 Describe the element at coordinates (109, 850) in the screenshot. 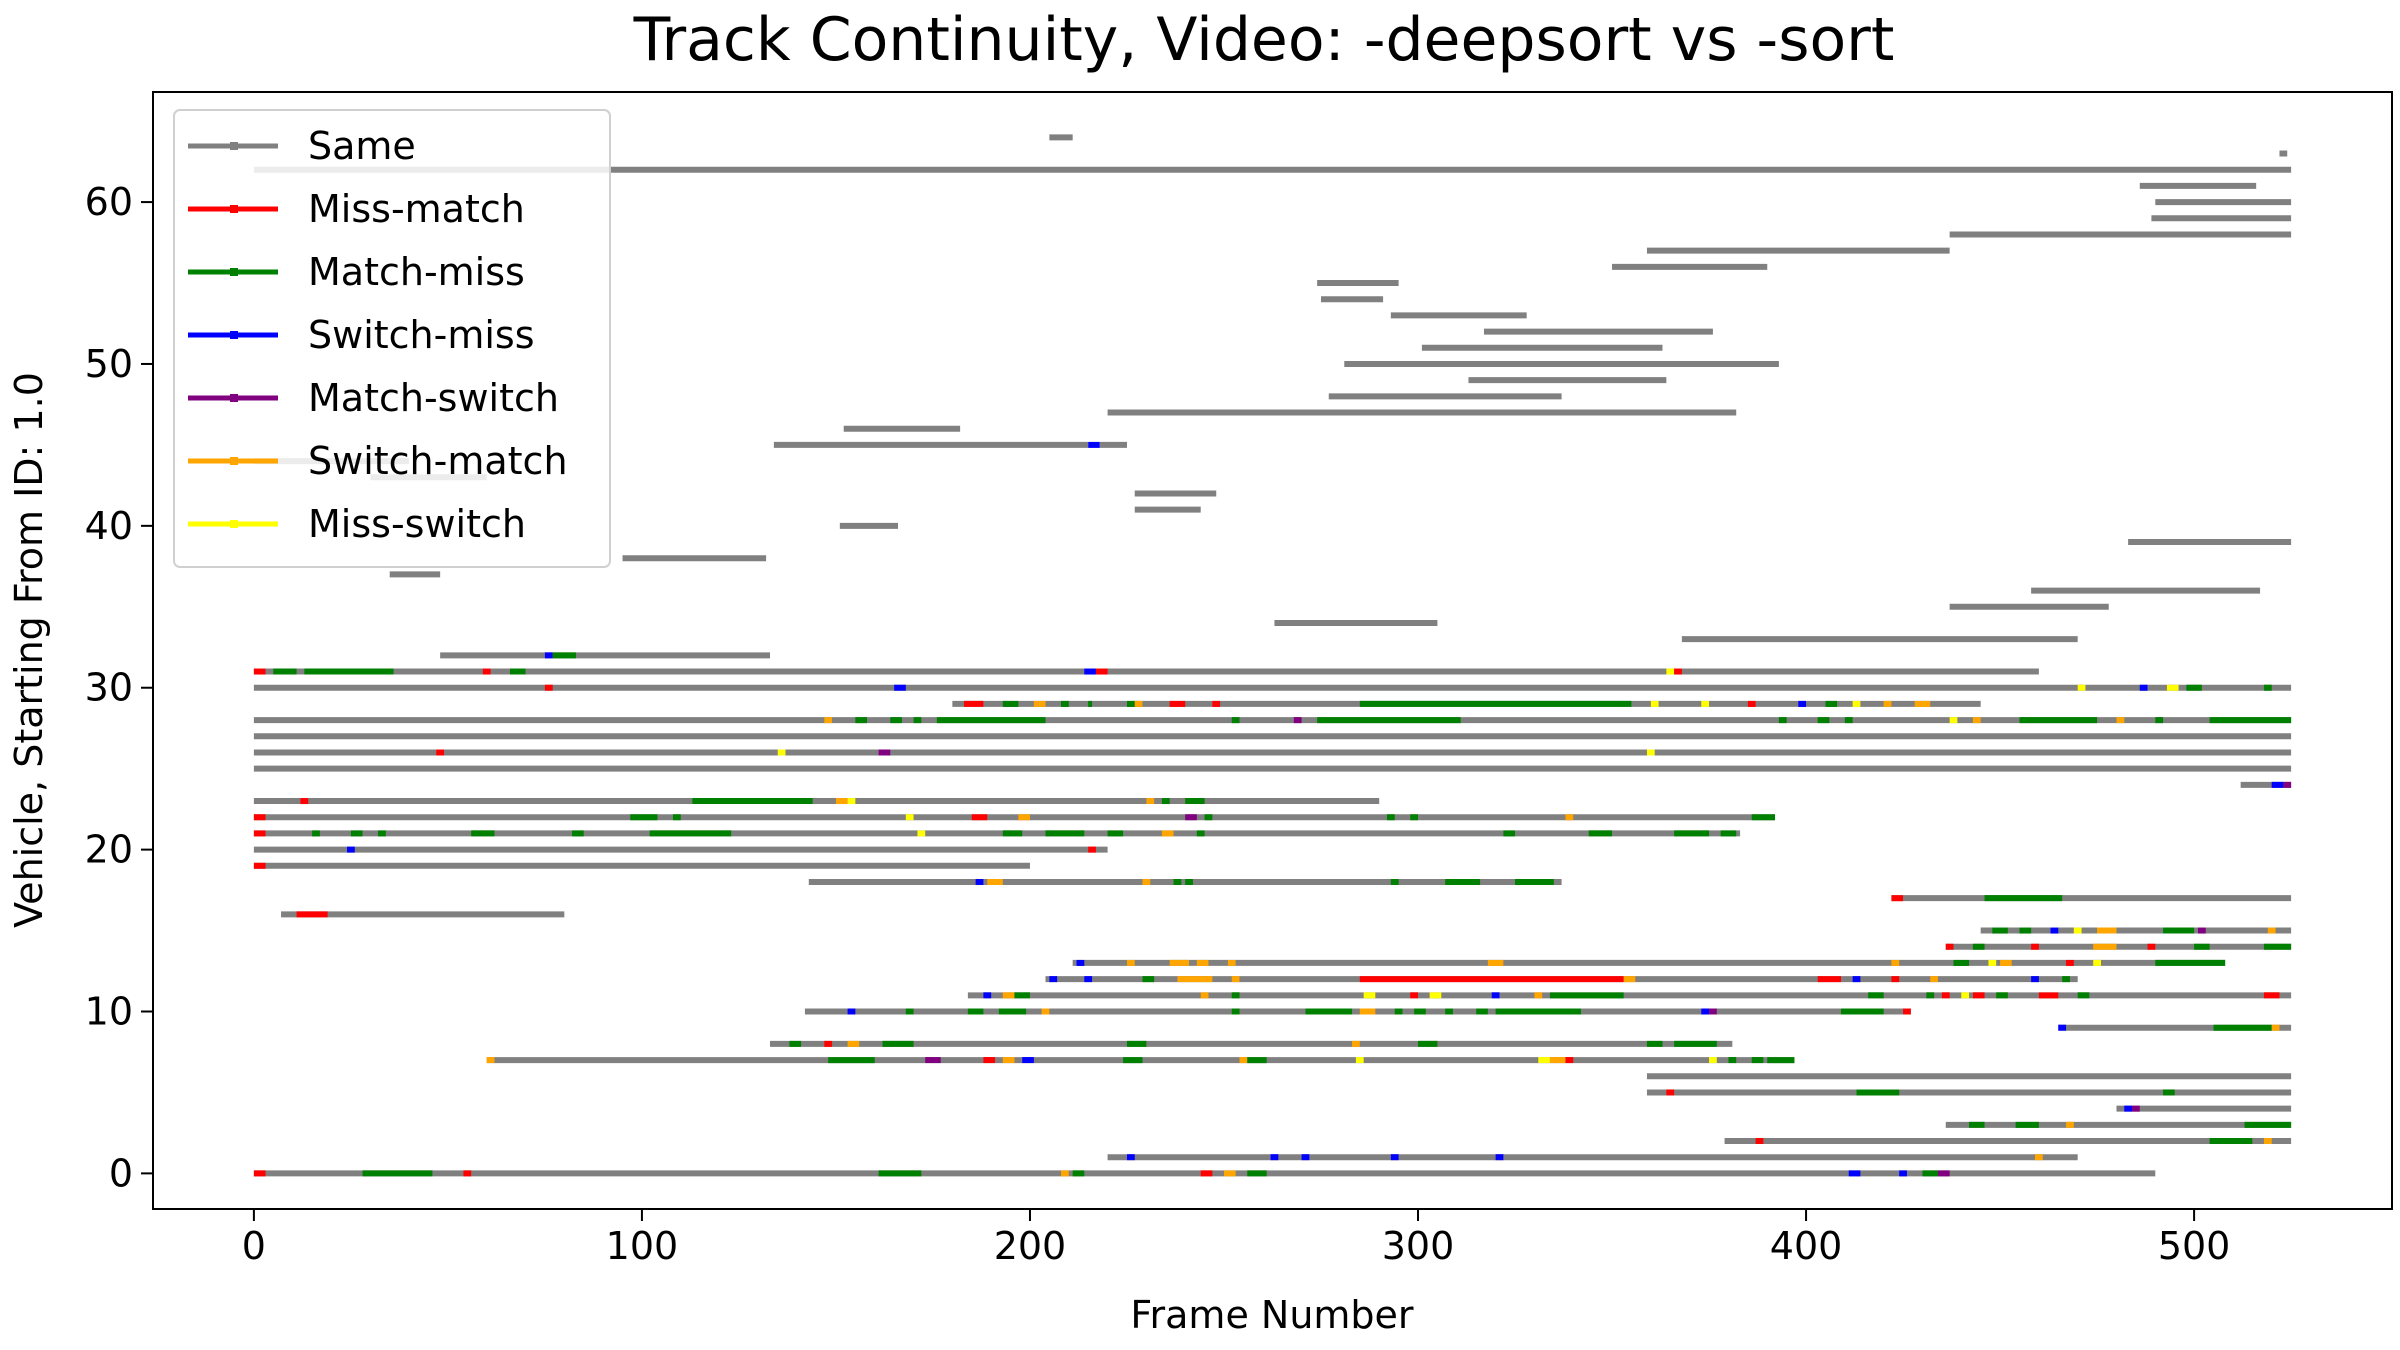

I see `y-tick-label-20: 20` at that location.